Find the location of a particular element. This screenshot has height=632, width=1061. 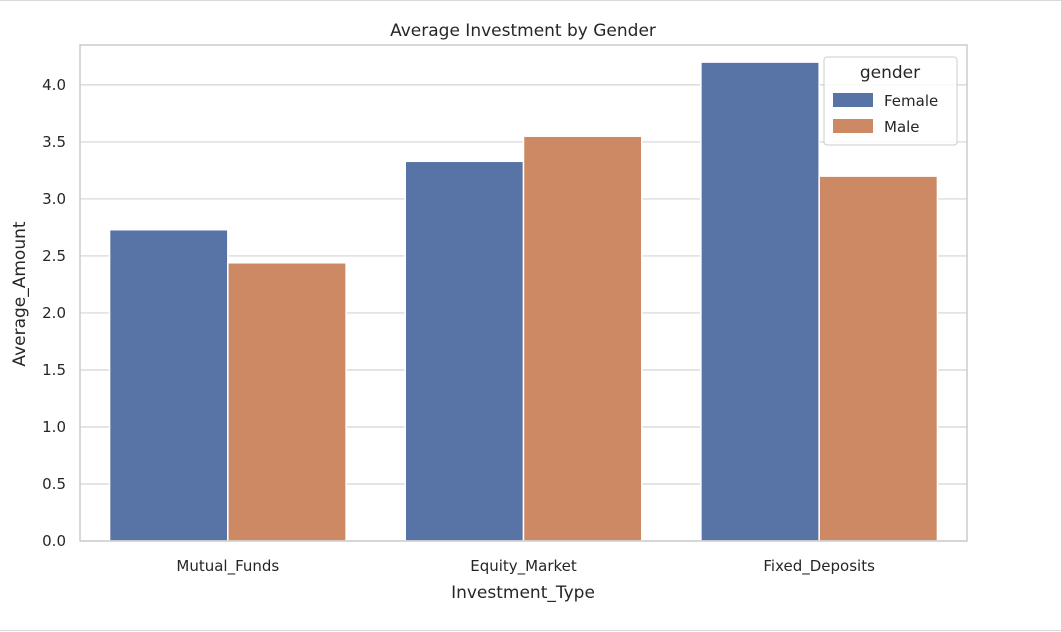

x-tick-labels: Mutual_Funds Equity_Market Fixed_Deposits is located at coordinates (525, 566).